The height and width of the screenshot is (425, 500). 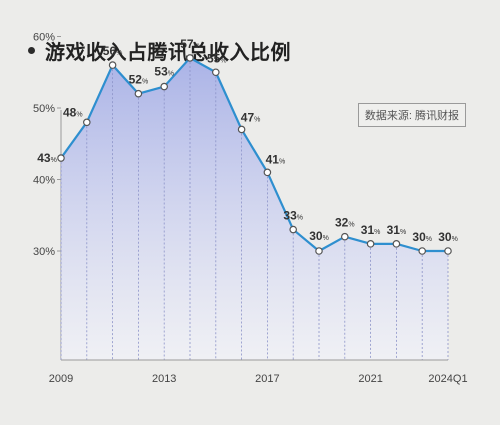 What do you see at coordinates (44, 181) in the screenshot?
I see `y-tick-label: 40%` at bounding box center [44, 181].